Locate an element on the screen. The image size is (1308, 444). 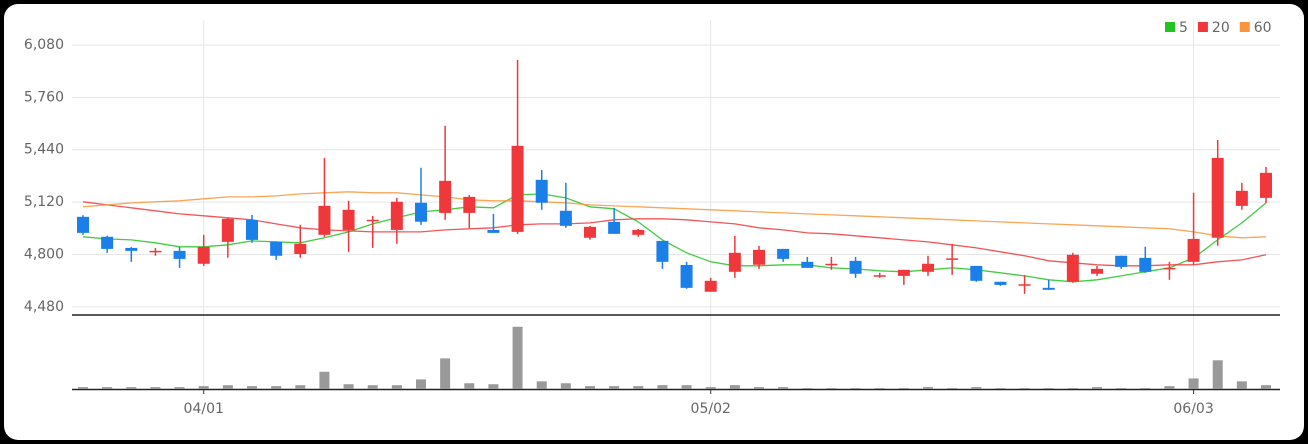
y-tick-label: 6,080 is located at coordinates (44, 45).